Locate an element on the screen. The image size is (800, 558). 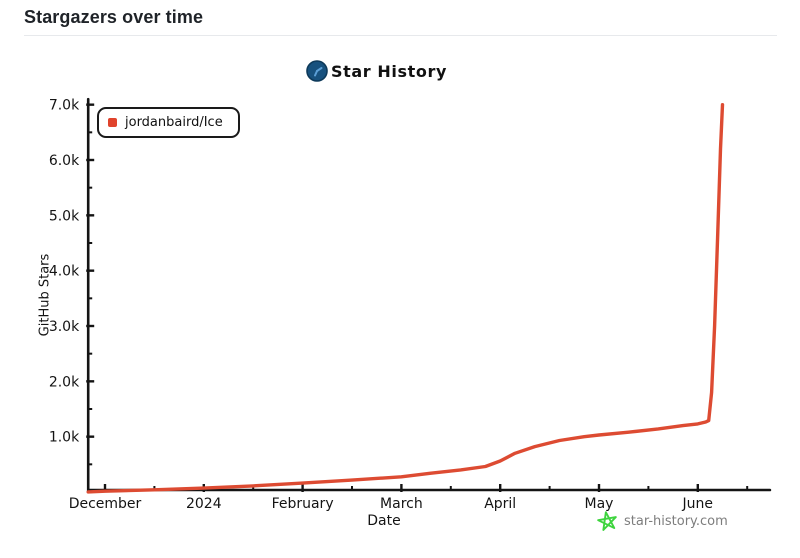
x-tick-label: June is located at coordinates (698, 504).